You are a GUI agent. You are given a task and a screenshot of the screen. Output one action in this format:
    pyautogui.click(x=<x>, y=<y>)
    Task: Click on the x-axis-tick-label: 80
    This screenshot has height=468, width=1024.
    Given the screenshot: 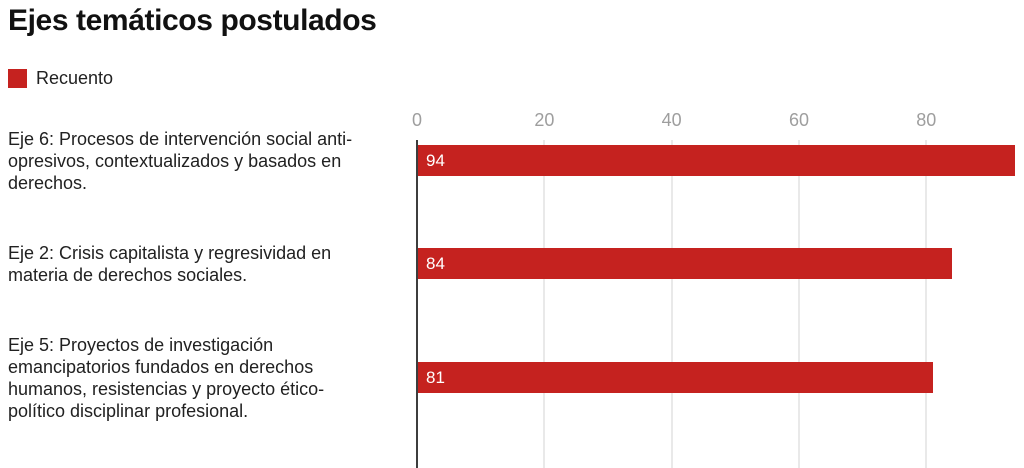 What is the action you would take?
    pyautogui.click(x=926, y=120)
    